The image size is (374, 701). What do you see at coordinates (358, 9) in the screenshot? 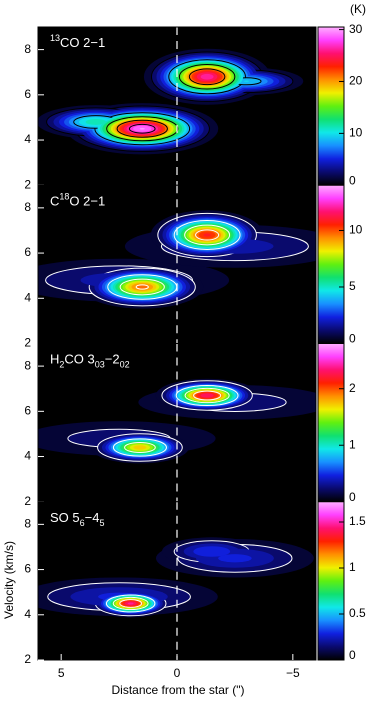
I see `colorbar-unit: (K)` at bounding box center [358, 9].